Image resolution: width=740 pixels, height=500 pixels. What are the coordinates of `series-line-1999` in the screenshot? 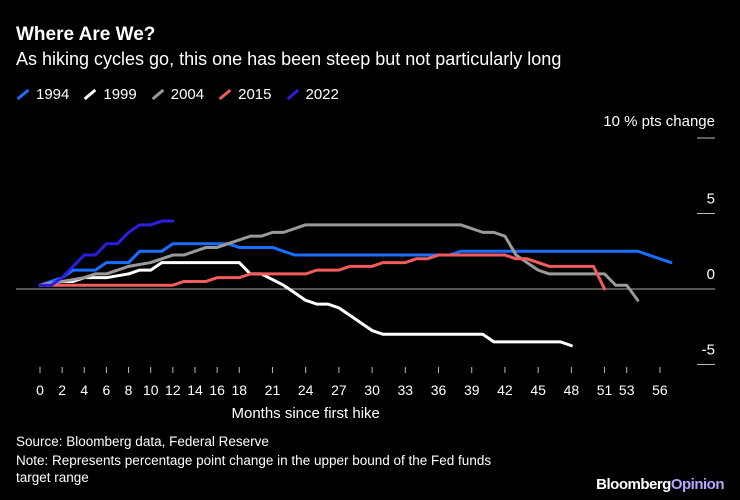 It's located at (305, 304).